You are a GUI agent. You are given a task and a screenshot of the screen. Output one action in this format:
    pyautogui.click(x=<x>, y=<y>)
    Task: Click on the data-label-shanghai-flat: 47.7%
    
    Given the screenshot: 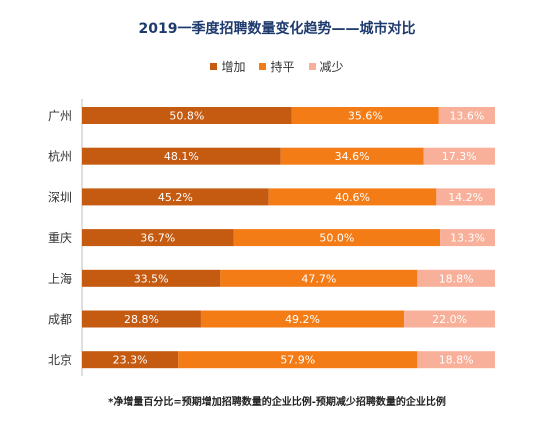 What is the action you would take?
    pyautogui.click(x=318, y=278)
    